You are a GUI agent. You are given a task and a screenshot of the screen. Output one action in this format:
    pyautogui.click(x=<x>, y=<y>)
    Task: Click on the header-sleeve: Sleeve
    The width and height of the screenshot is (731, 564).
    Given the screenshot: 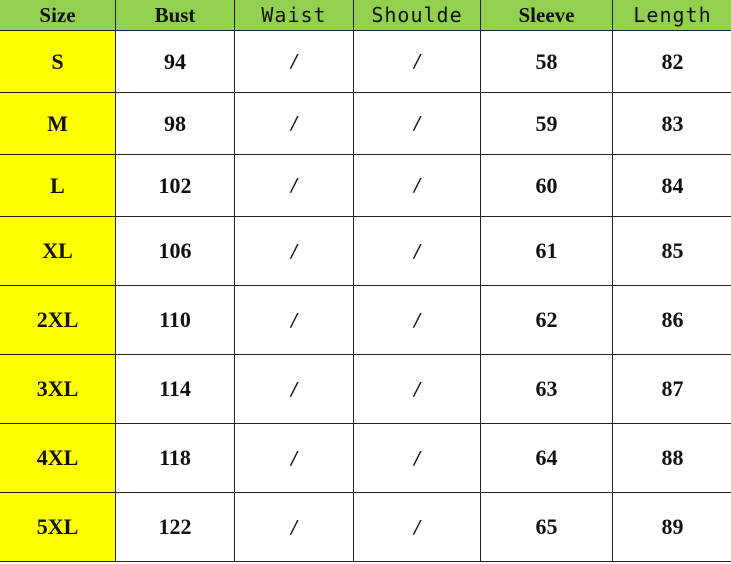 What is the action you would take?
    pyautogui.click(x=546, y=15)
    